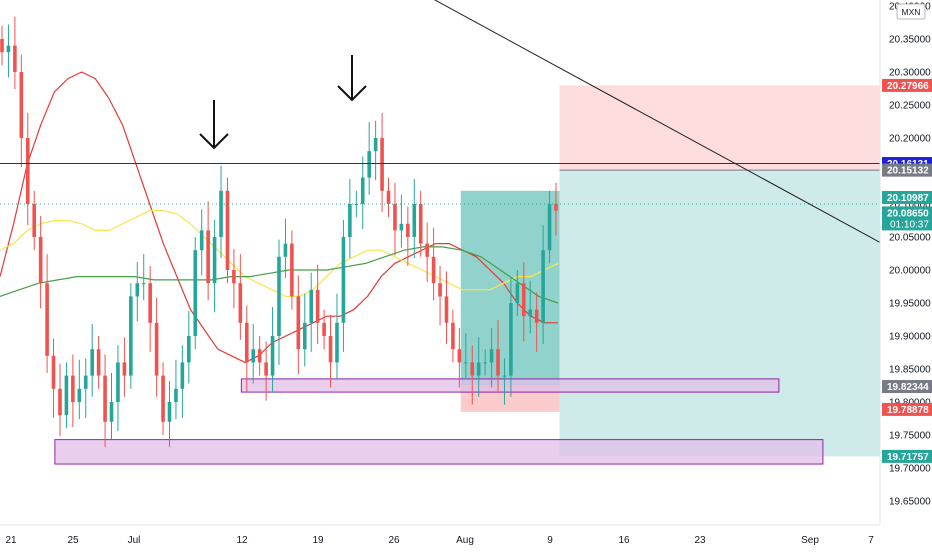 The width and height of the screenshot is (932, 555). I want to click on x-tick-label: 7, so click(871, 540).